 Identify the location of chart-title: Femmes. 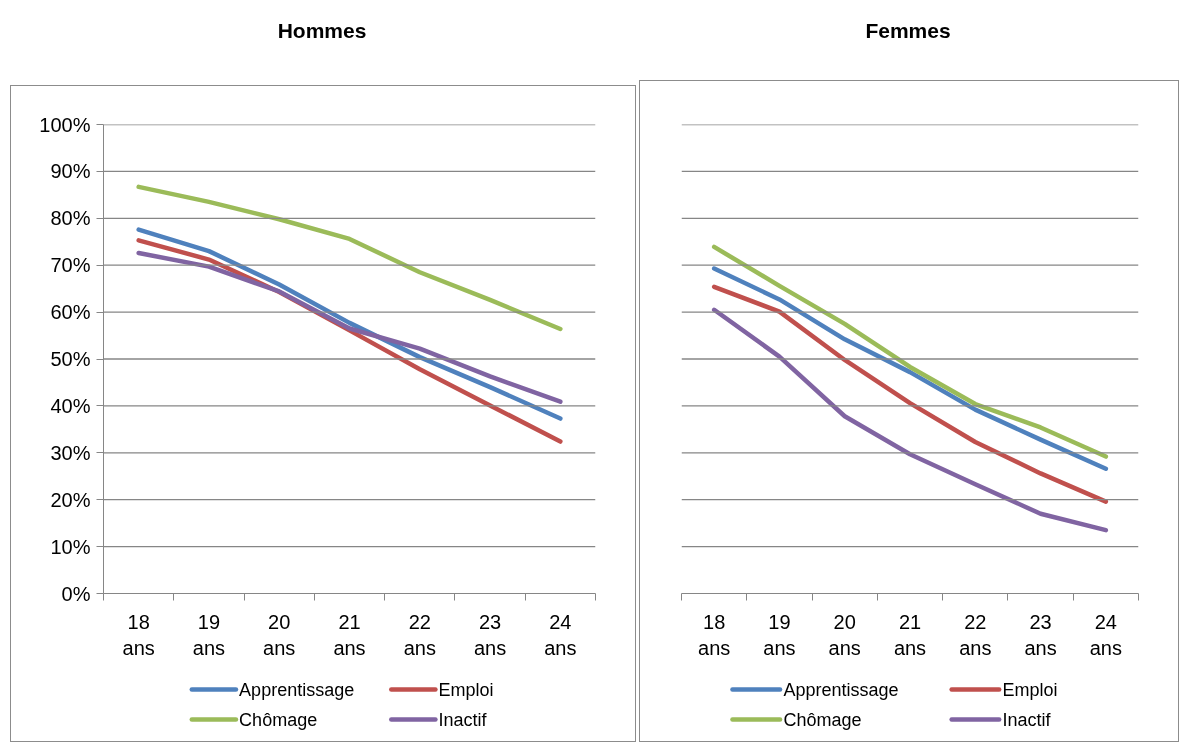
(908, 31).